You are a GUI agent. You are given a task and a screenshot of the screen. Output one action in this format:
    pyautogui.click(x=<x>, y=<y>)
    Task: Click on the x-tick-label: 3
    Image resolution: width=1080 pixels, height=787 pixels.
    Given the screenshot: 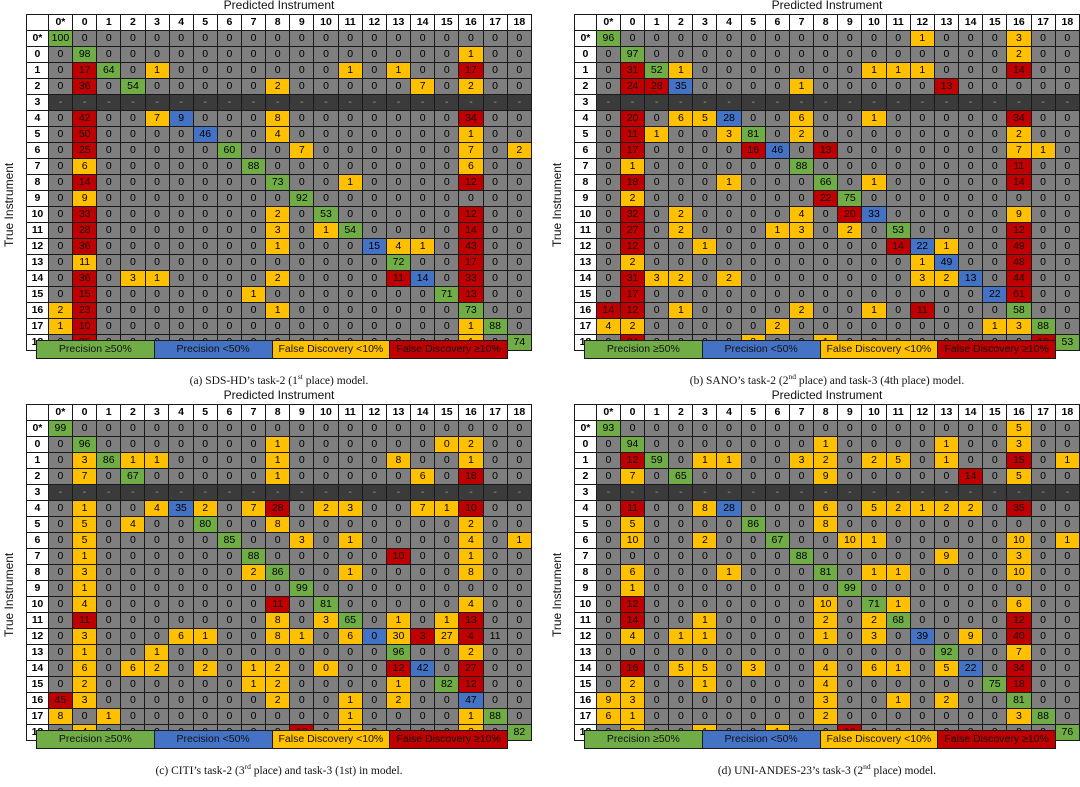 What is the action you would take?
    pyautogui.click(x=157, y=22)
    